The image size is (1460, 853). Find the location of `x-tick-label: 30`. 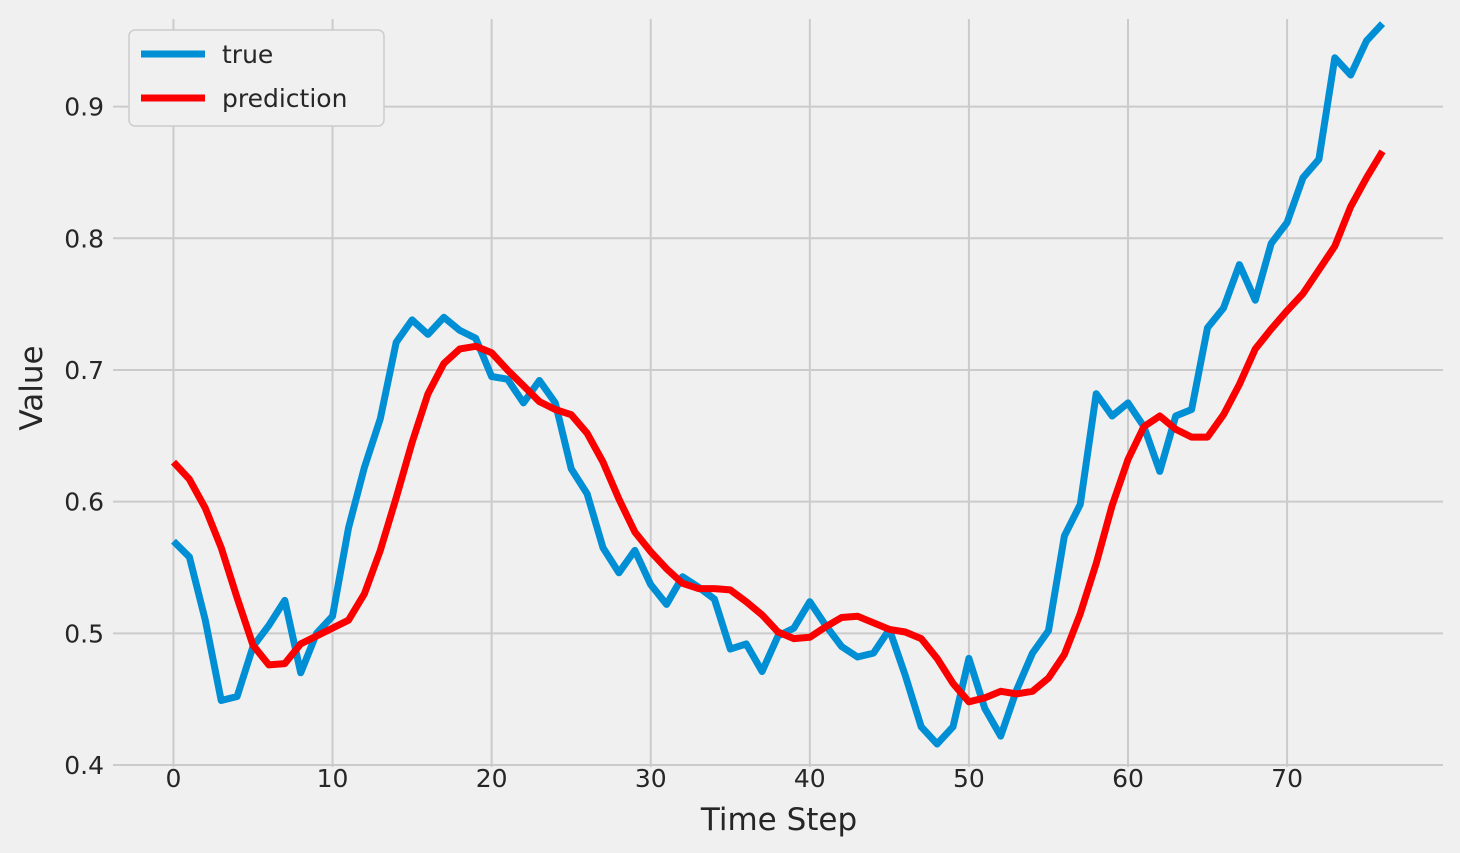

x-tick-label: 30 is located at coordinates (651, 778).